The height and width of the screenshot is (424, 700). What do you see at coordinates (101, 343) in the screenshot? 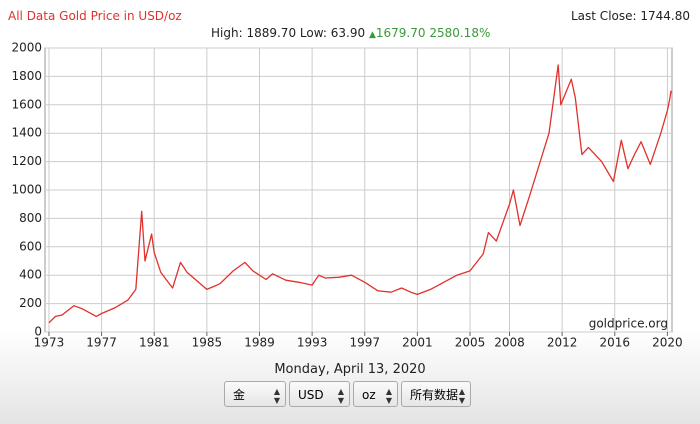
I see `x-tick-label: 1977` at bounding box center [101, 343].